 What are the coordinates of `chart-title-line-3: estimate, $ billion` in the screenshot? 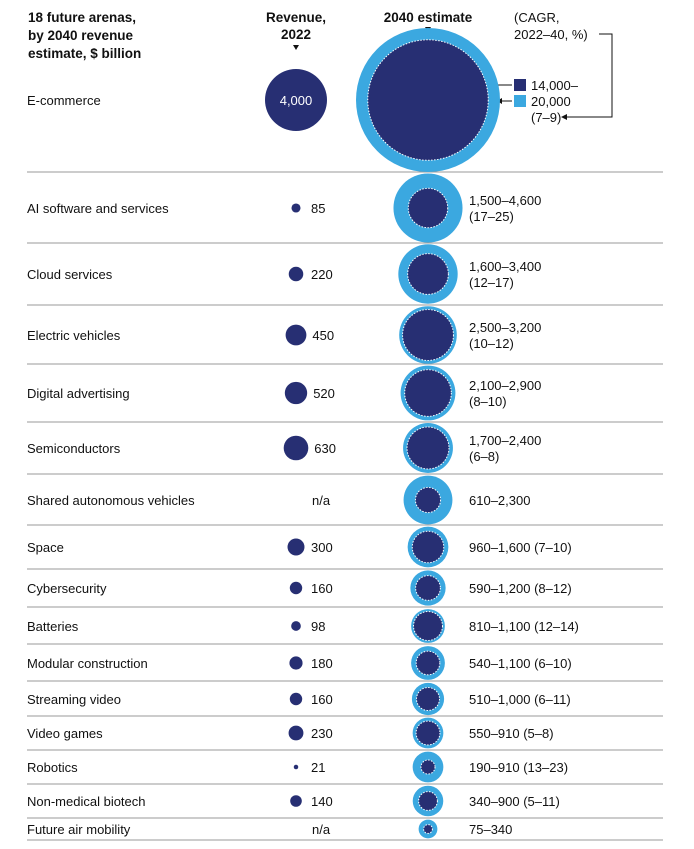 It's located at (84, 53).